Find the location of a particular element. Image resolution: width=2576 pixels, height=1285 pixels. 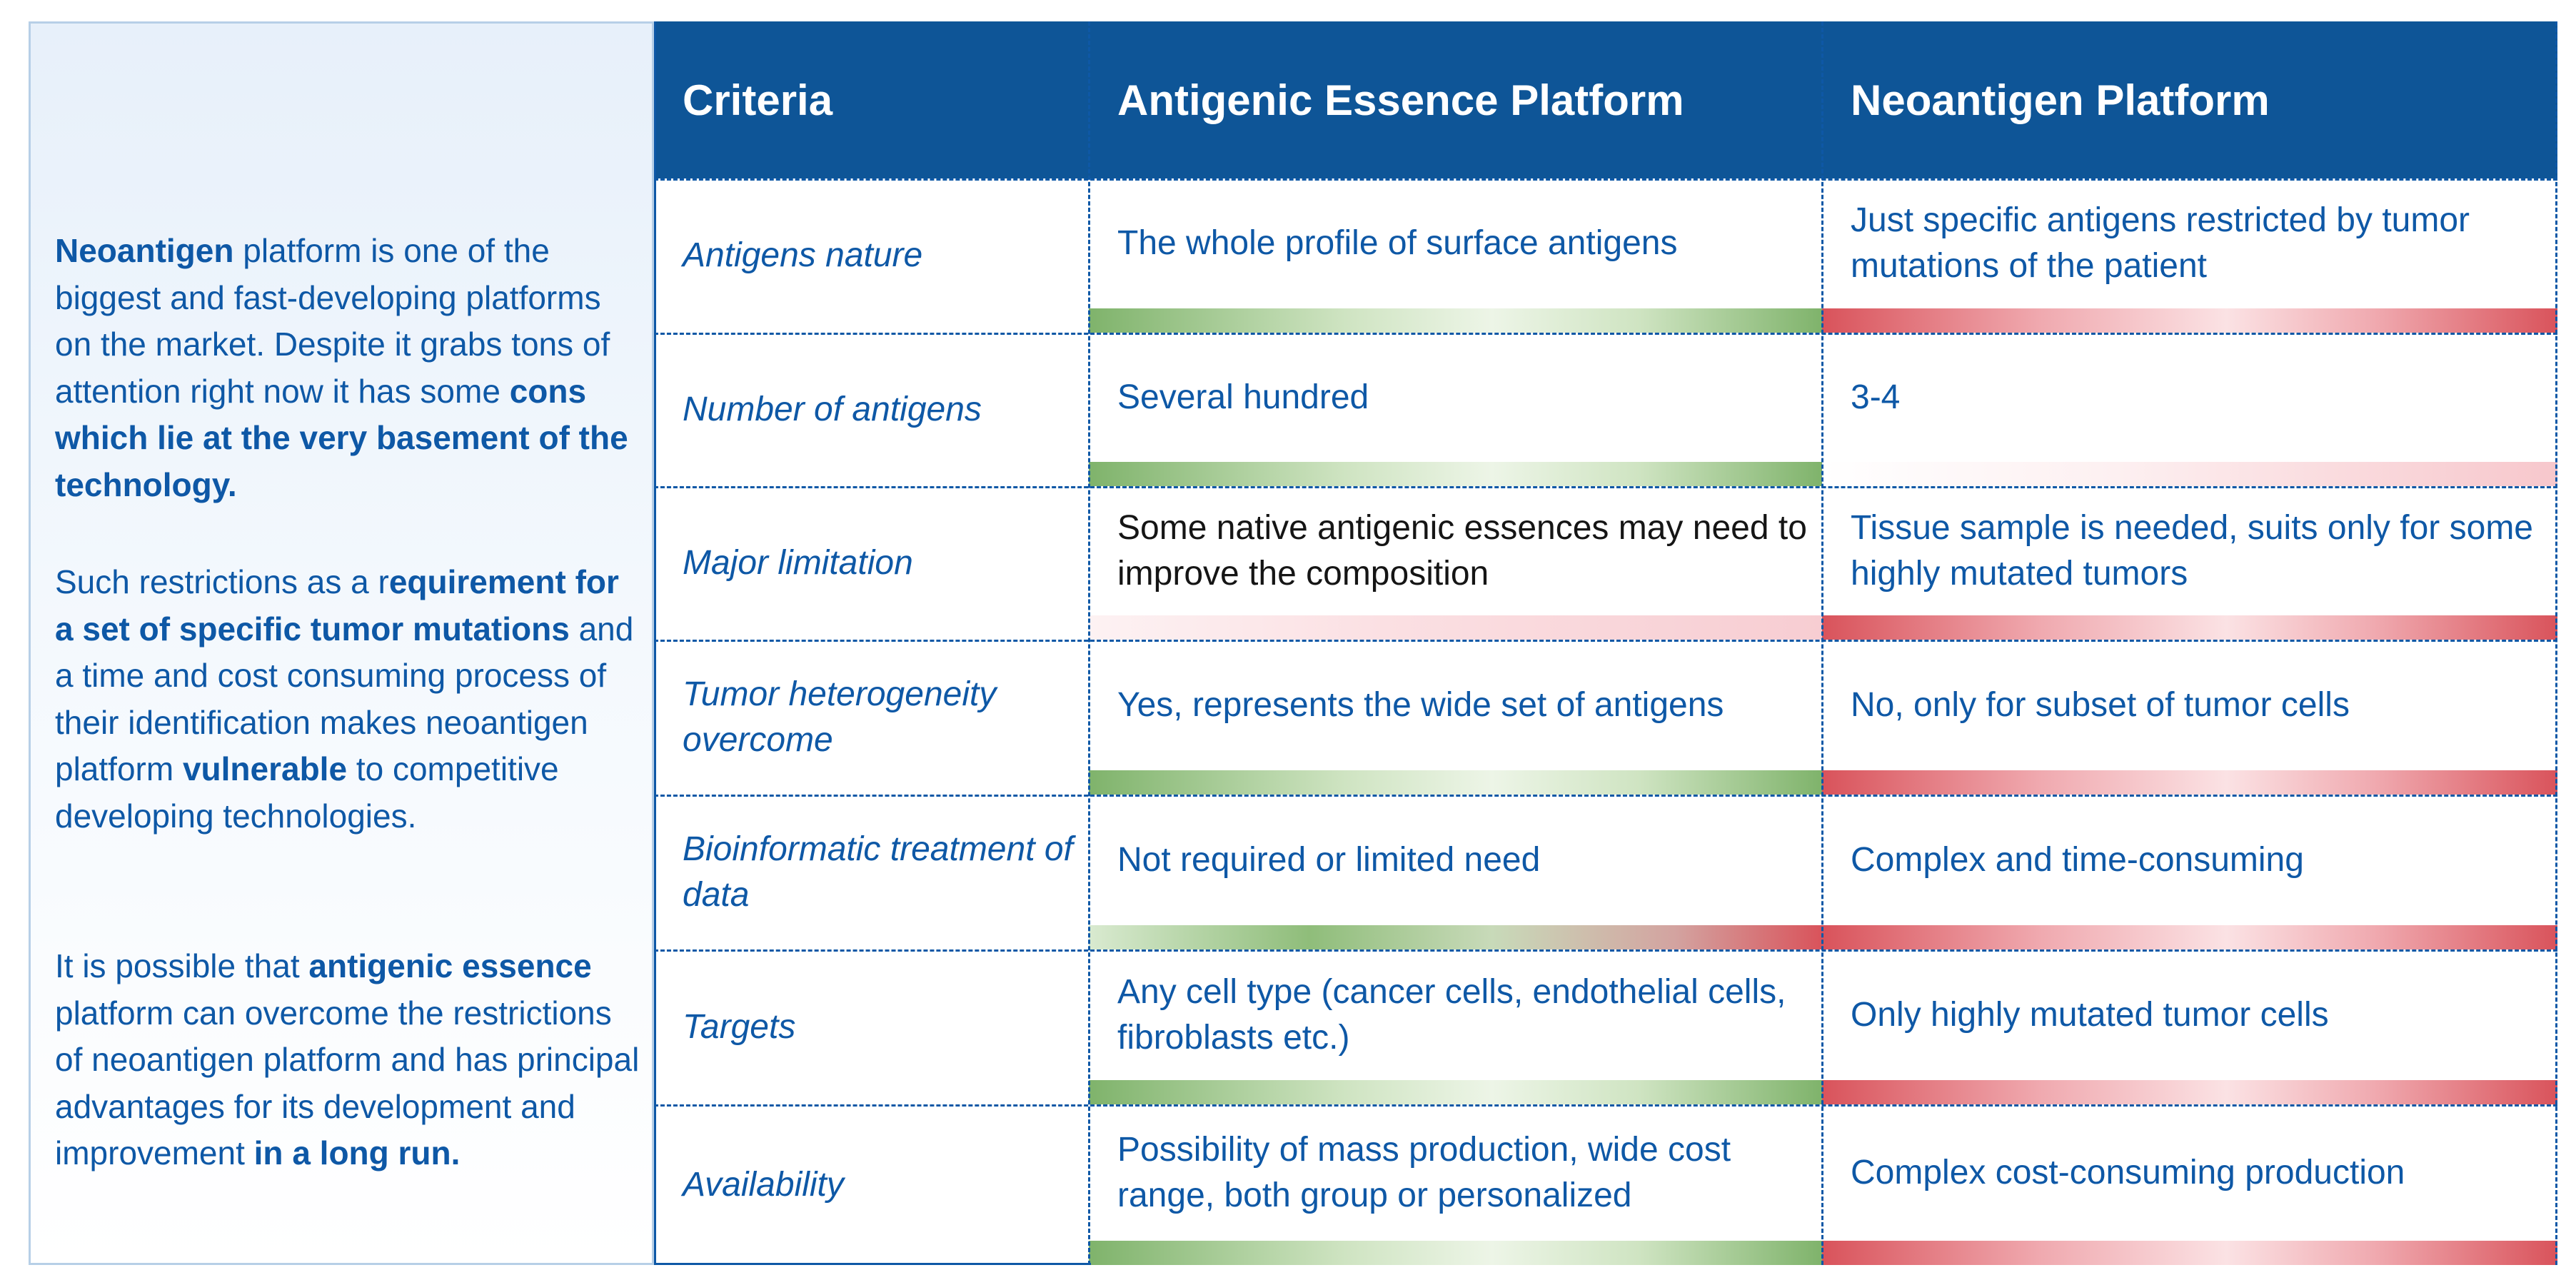

neoantigen-cell: Only highly mutated tumor cells is located at coordinates (2189, 1014).